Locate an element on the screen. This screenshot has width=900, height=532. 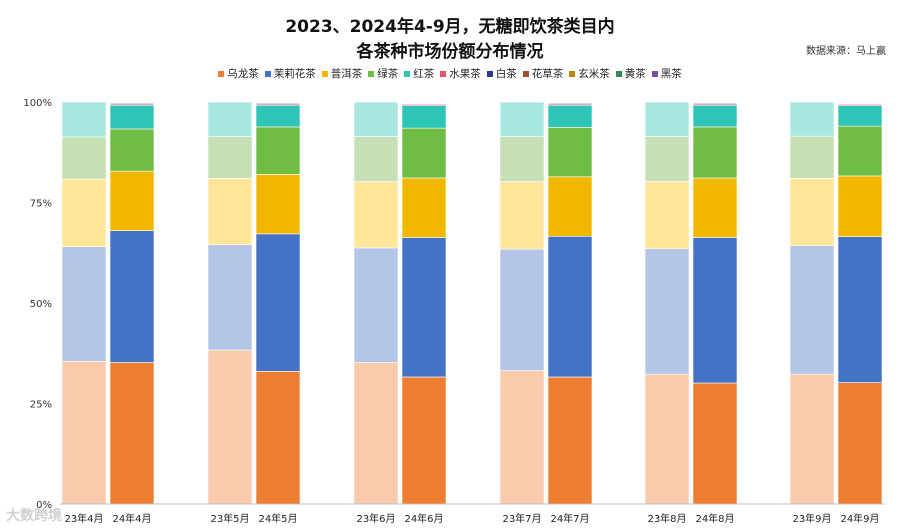
data-source: 数据来源：马上赢 is located at coordinates (846, 51).